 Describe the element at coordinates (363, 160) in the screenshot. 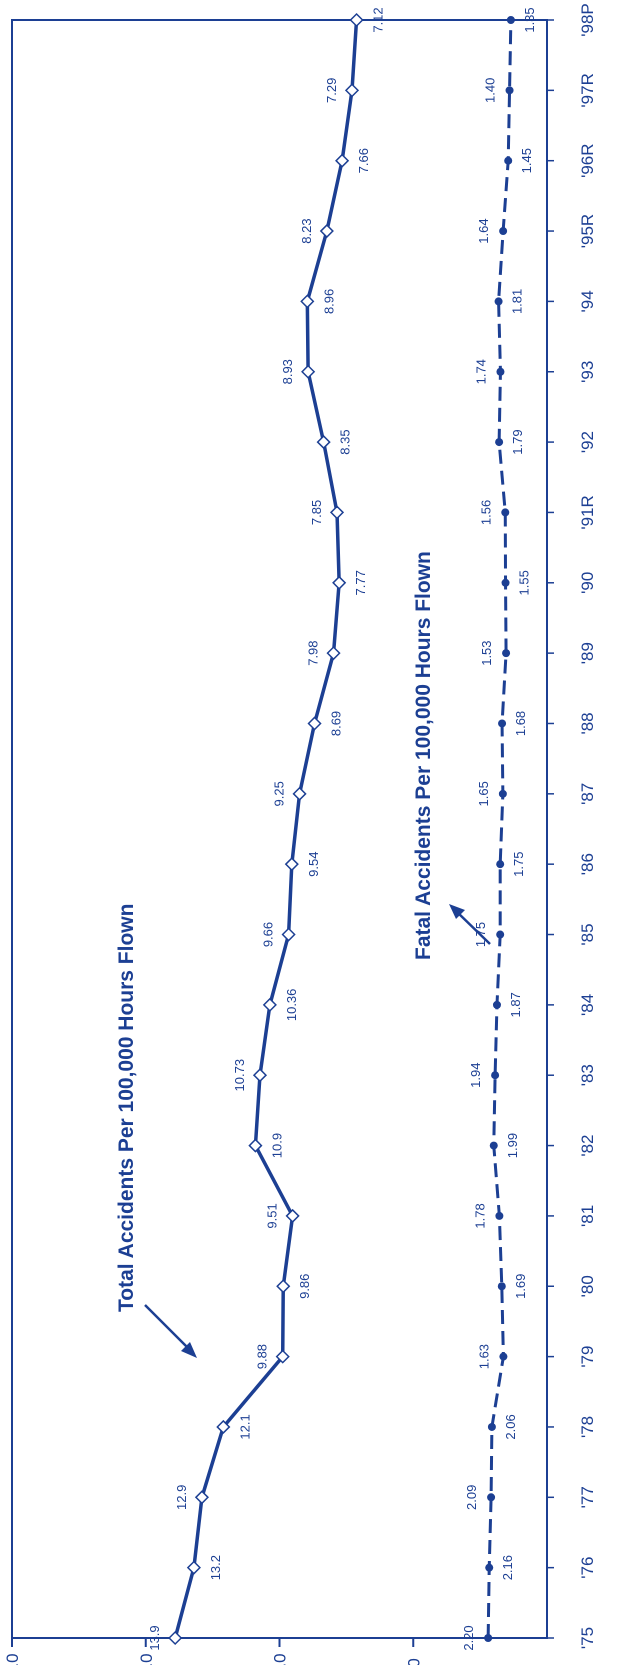

I see `total-data-label: 7.66` at that location.